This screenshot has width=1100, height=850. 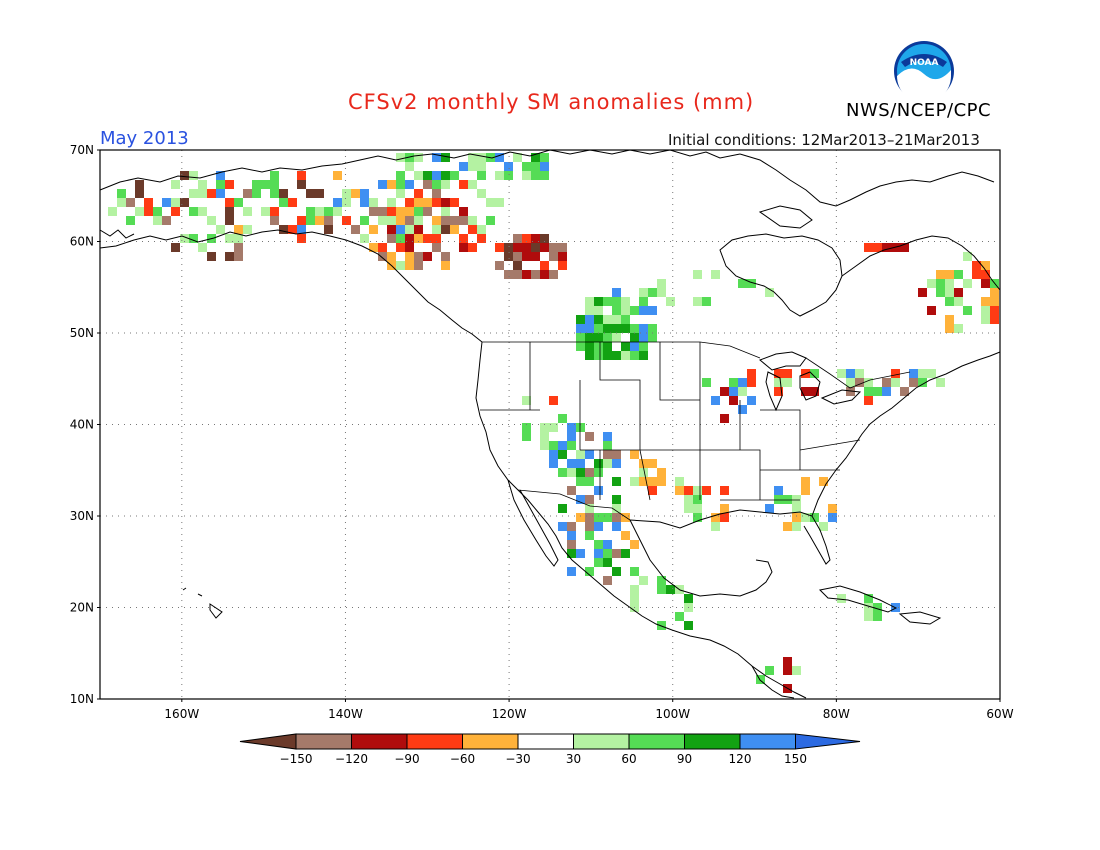 What do you see at coordinates (795, 759) in the screenshot?
I see `legend-tick-label: 150` at bounding box center [795, 759].